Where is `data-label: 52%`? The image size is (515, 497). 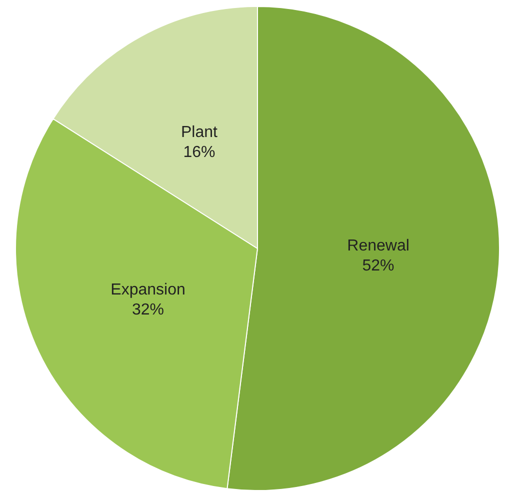
data-label: 52% is located at coordinates (378, 266).